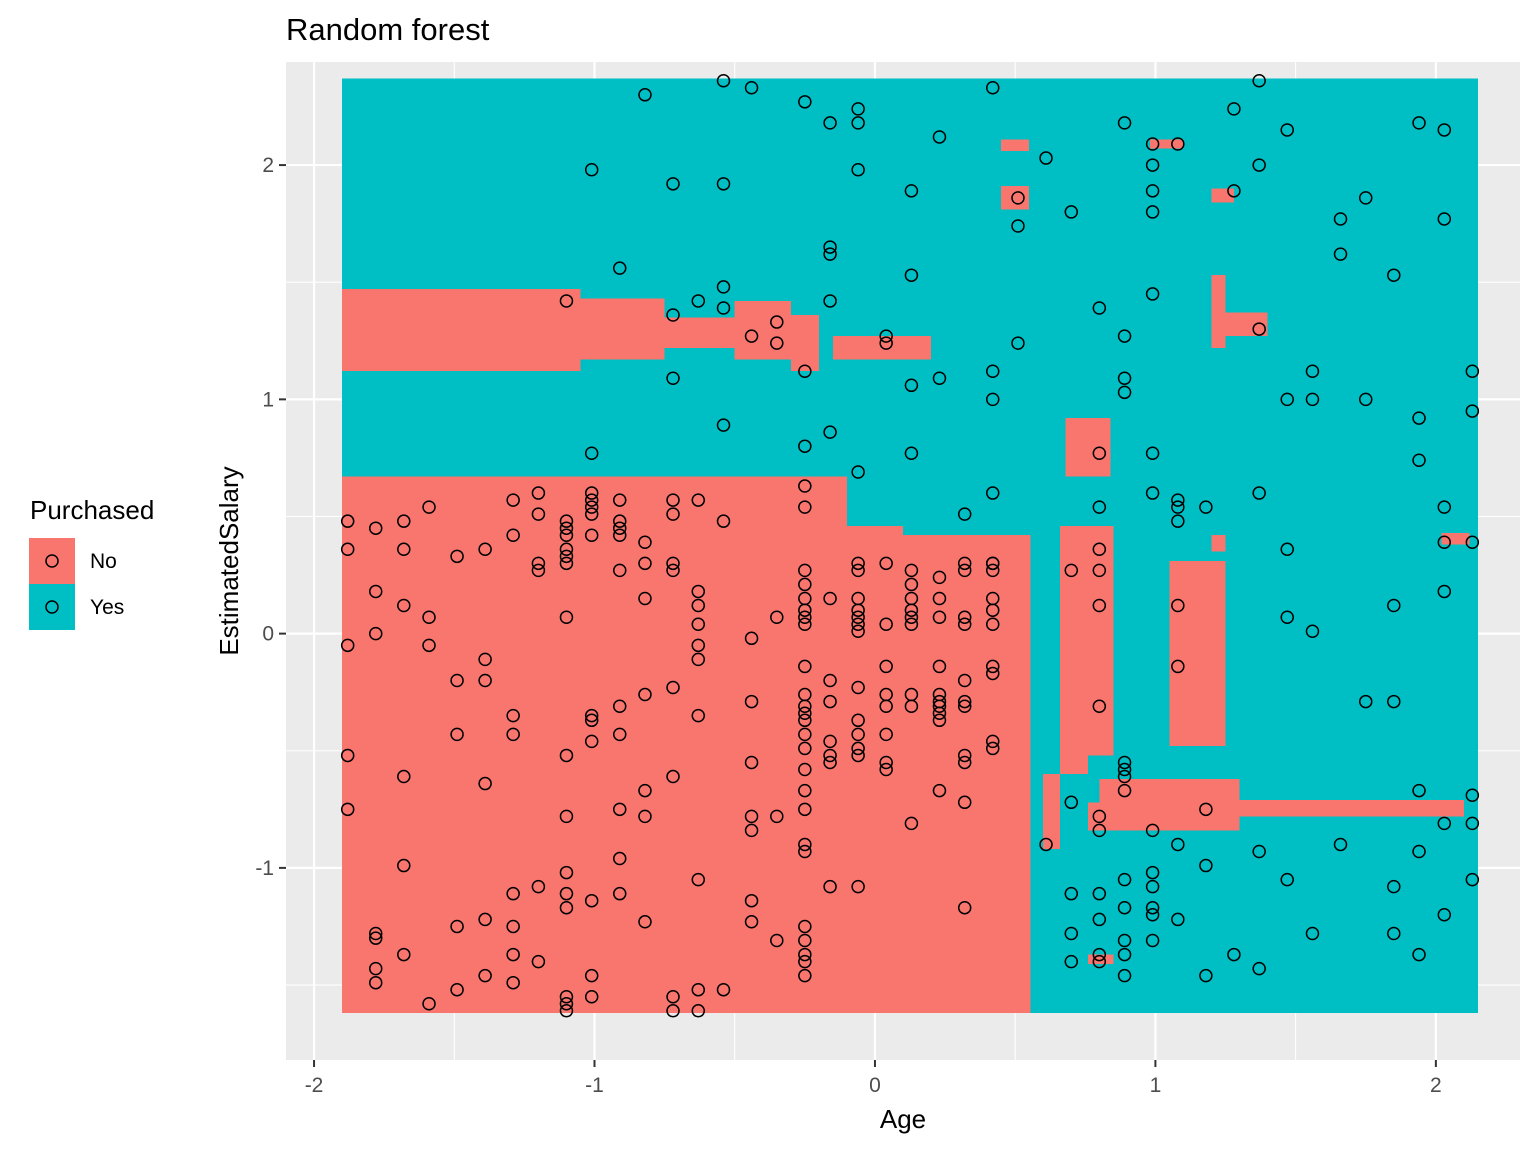  I want to click on x-tick-label: 2, so click(1436, 1085).